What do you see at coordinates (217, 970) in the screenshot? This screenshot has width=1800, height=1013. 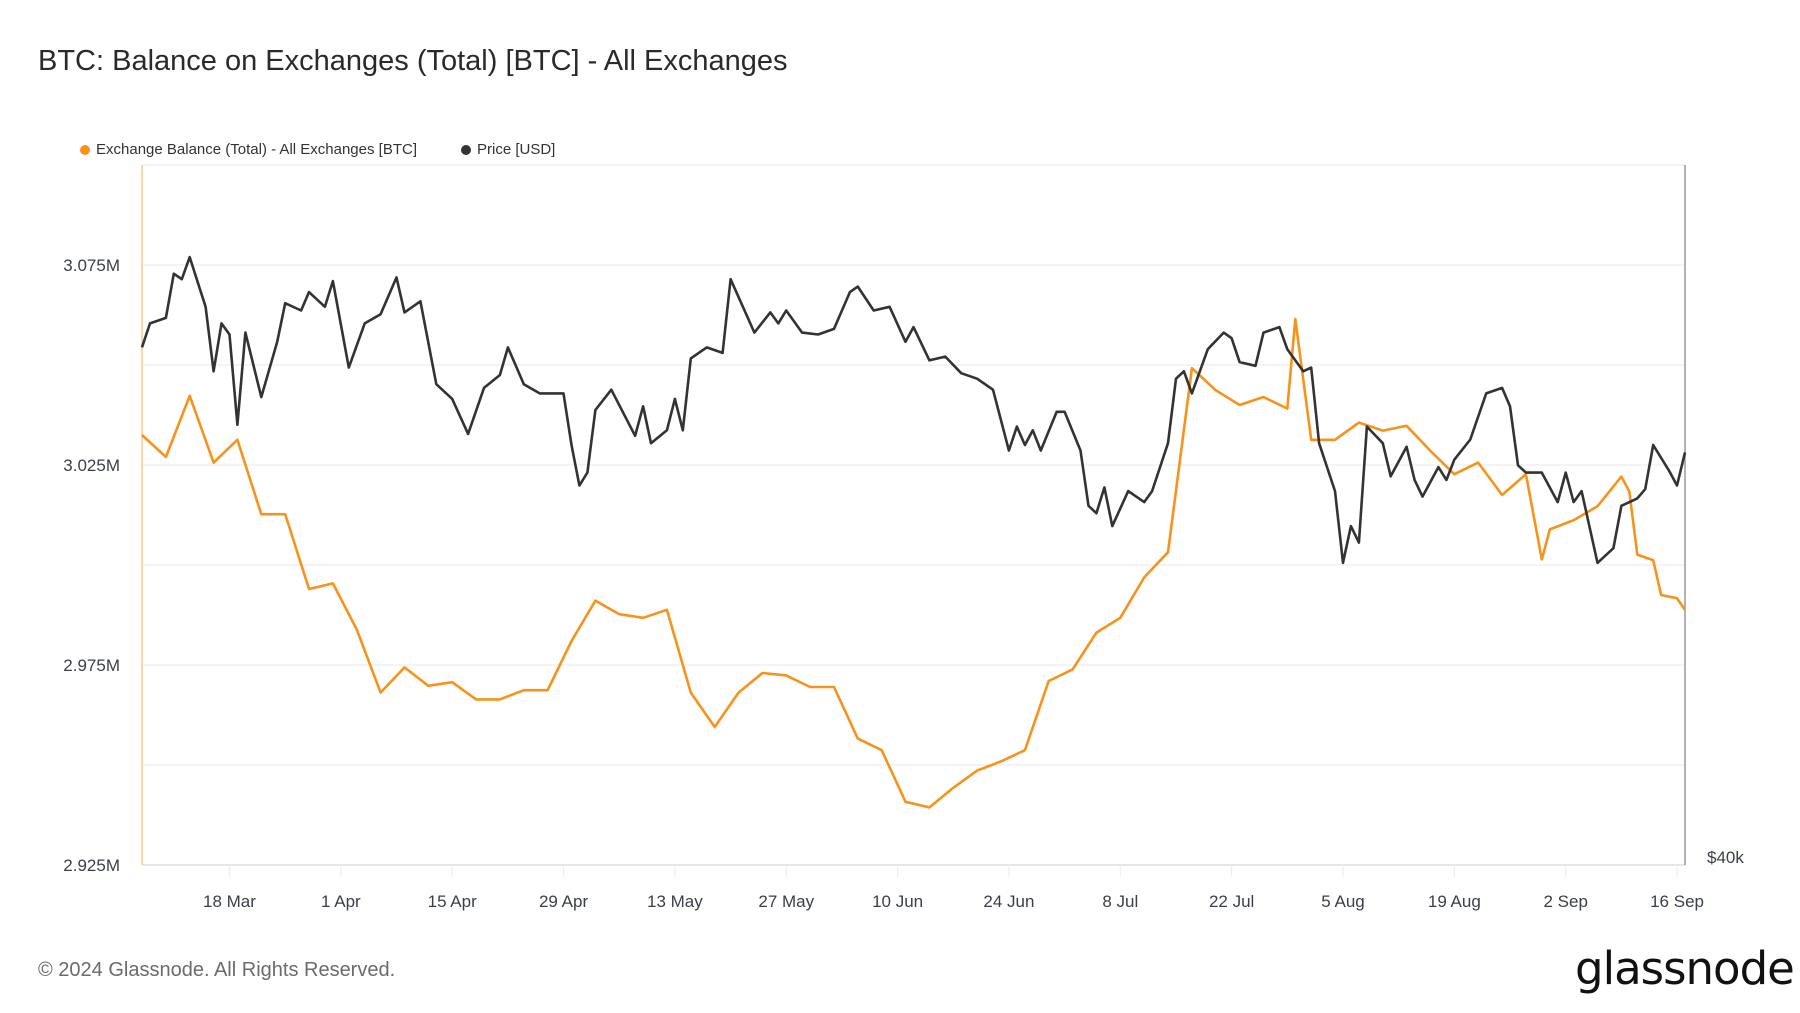 I see `copyright-footer: © 2024 Glassnode. All Rights Reserved.` at bounding box center [217, 970].